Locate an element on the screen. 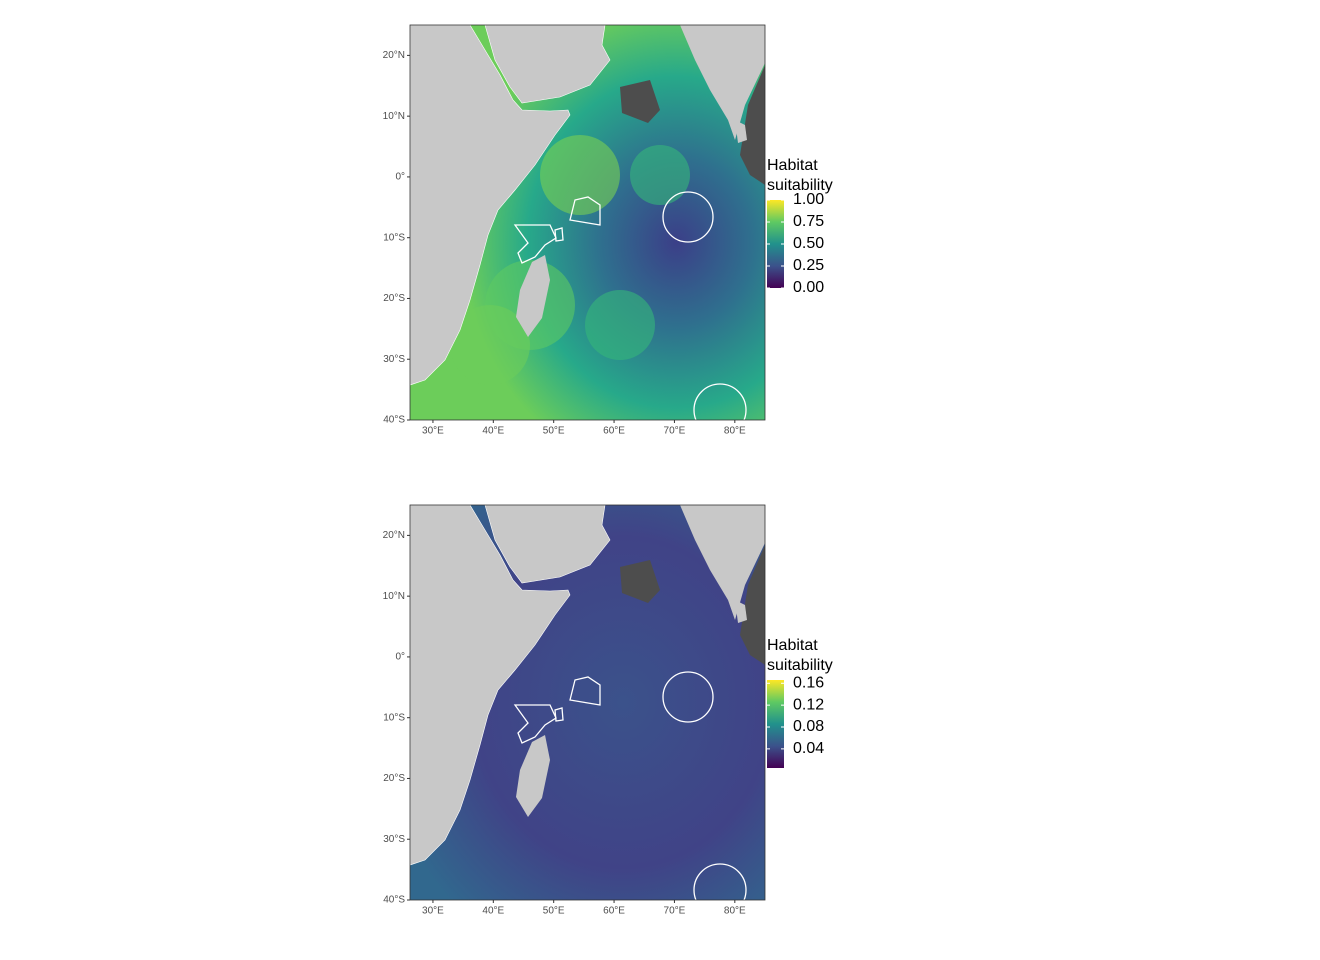  legend-label: 0.04 is located at coordinates (808, 748).